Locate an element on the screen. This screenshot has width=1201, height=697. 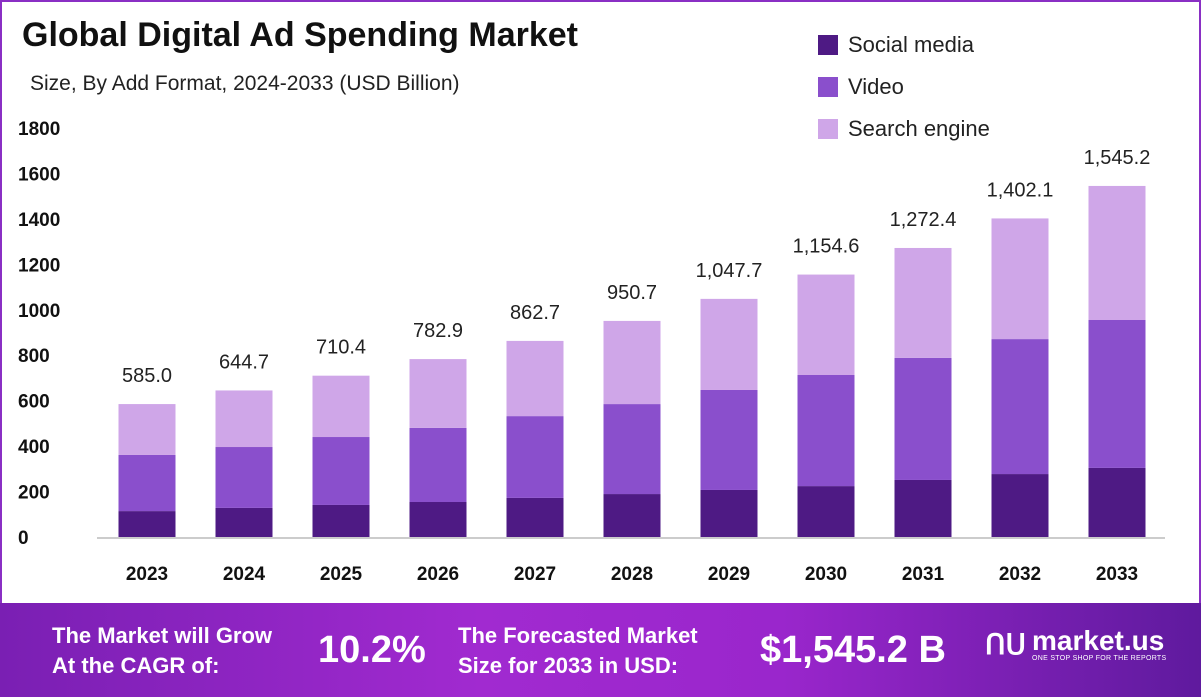
y-tick-label: 1200 is located at coordinates (39, 265).